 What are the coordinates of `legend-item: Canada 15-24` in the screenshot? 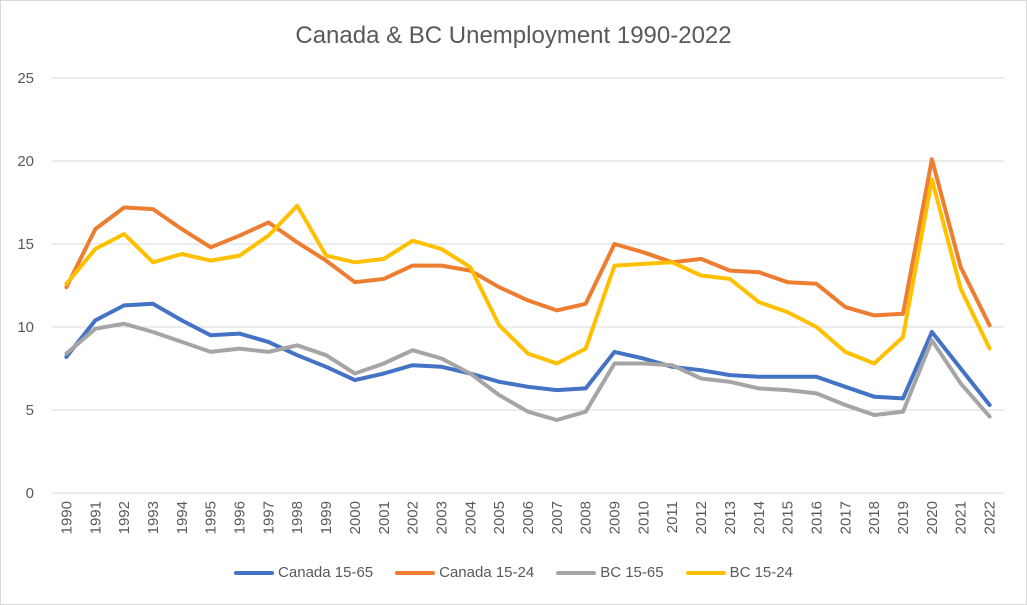 It's located at (464, 572).